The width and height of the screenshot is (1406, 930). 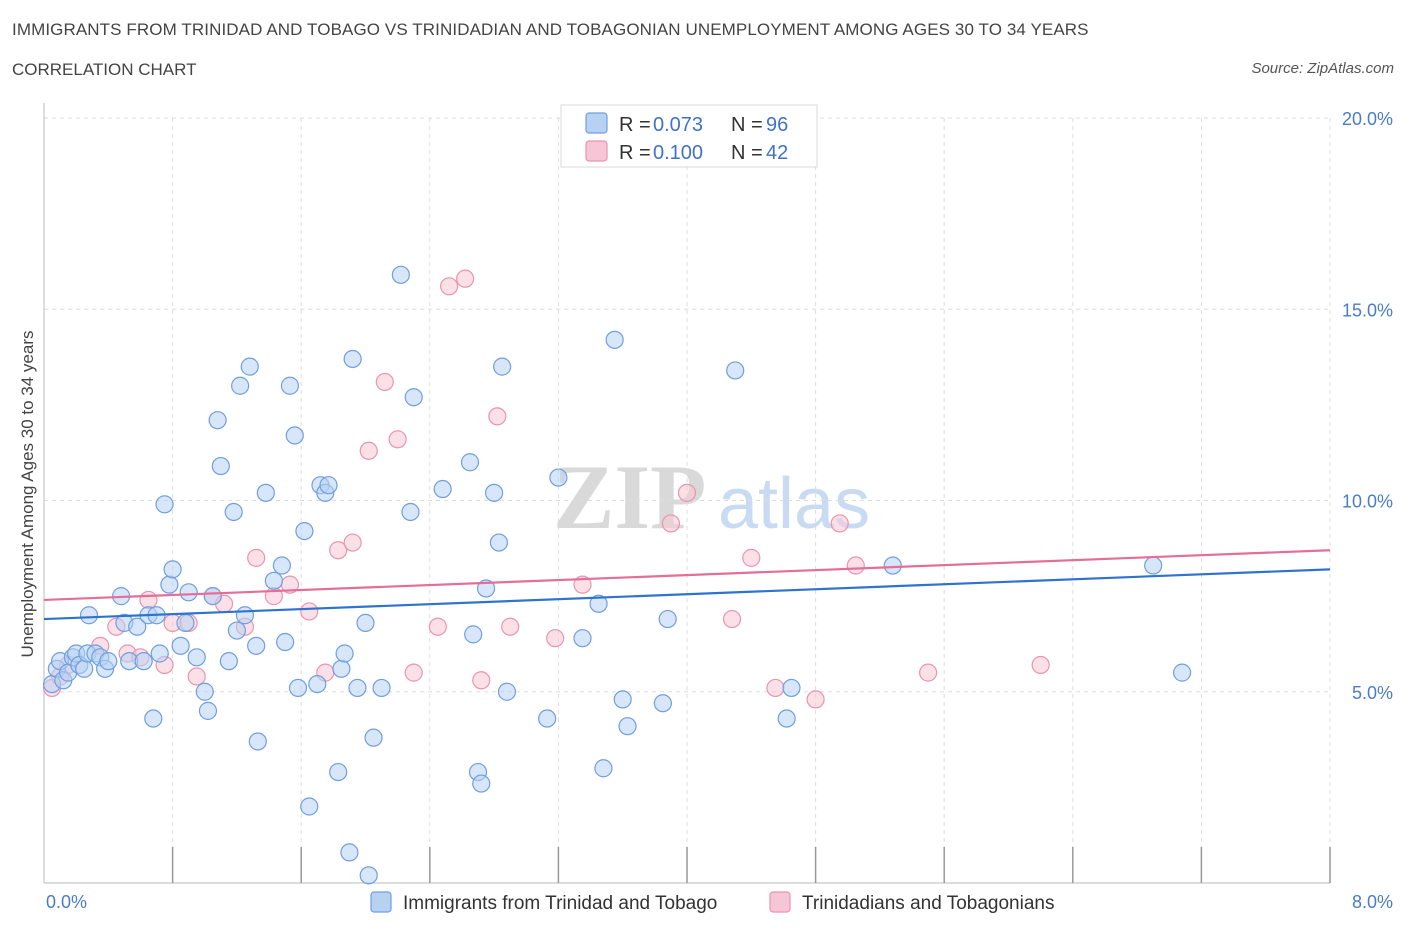 I want to click on y-tick-labels: 5.0% 10.0% 15.0% 20.0%, so click(x=1367, y=406).